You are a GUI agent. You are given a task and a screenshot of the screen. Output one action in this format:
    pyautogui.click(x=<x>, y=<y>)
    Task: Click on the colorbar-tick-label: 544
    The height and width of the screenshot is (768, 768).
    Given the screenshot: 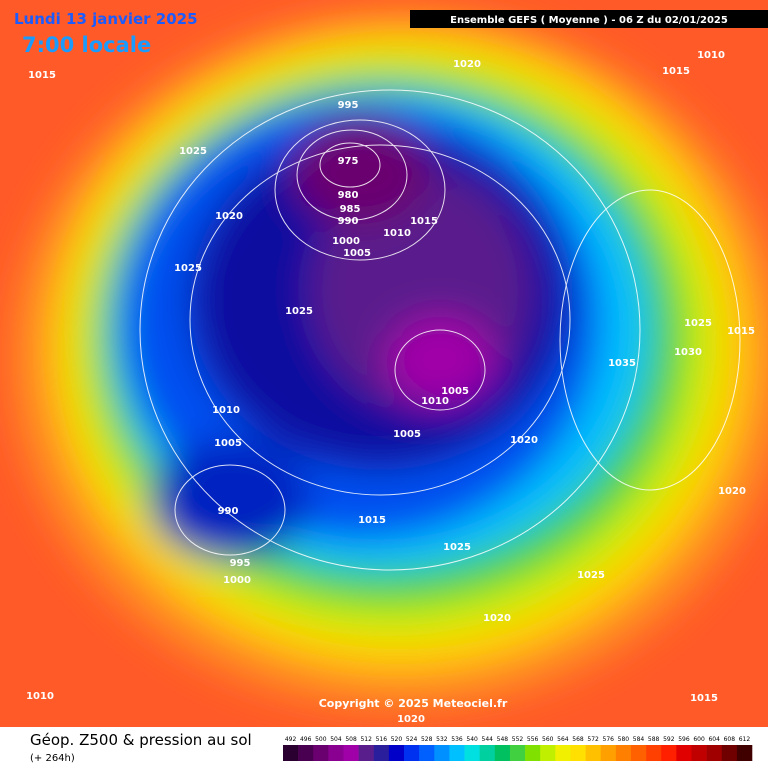 What is the action you would take?
    pyautogui.click(x=488, y=739)
    